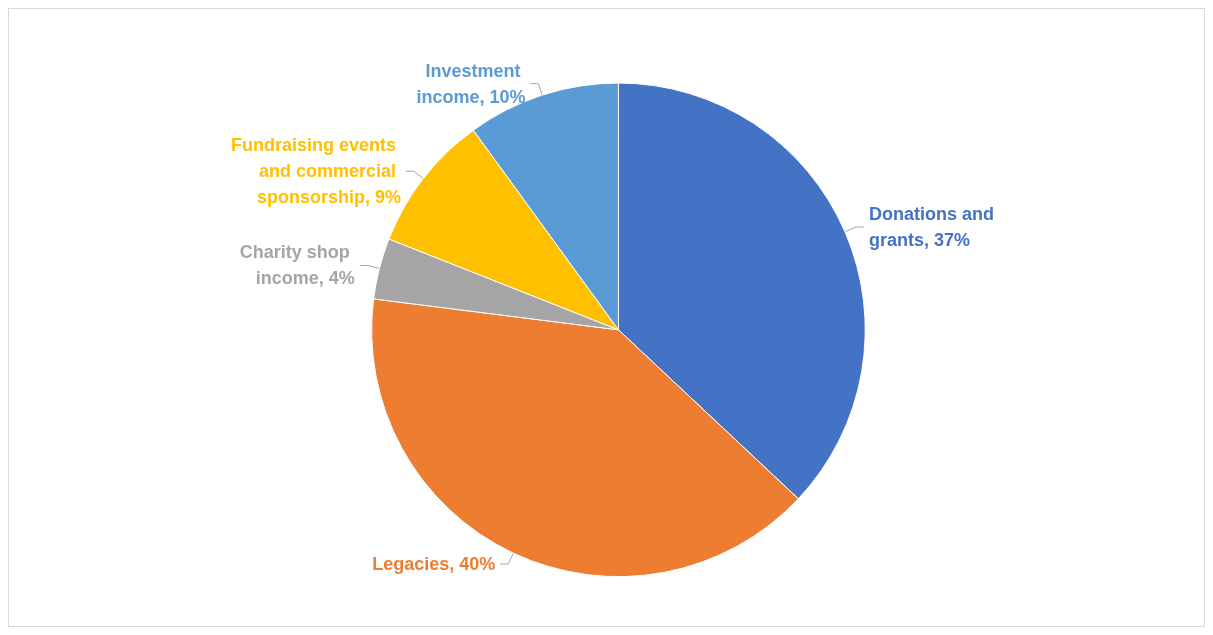 The height and width of the screenshot is (635, 1213). Describe the element at coordinates (434, 564) in the screenshot. I see `slice-label: Legacies, 40%` at that location.